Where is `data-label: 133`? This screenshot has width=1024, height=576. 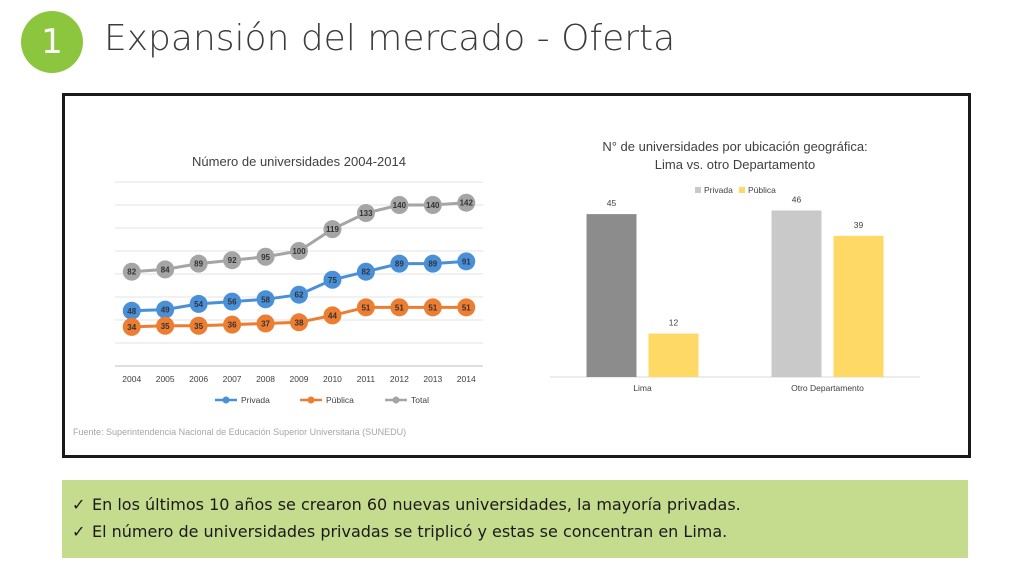 data-label: 133 is located at coordinates (366, 213).